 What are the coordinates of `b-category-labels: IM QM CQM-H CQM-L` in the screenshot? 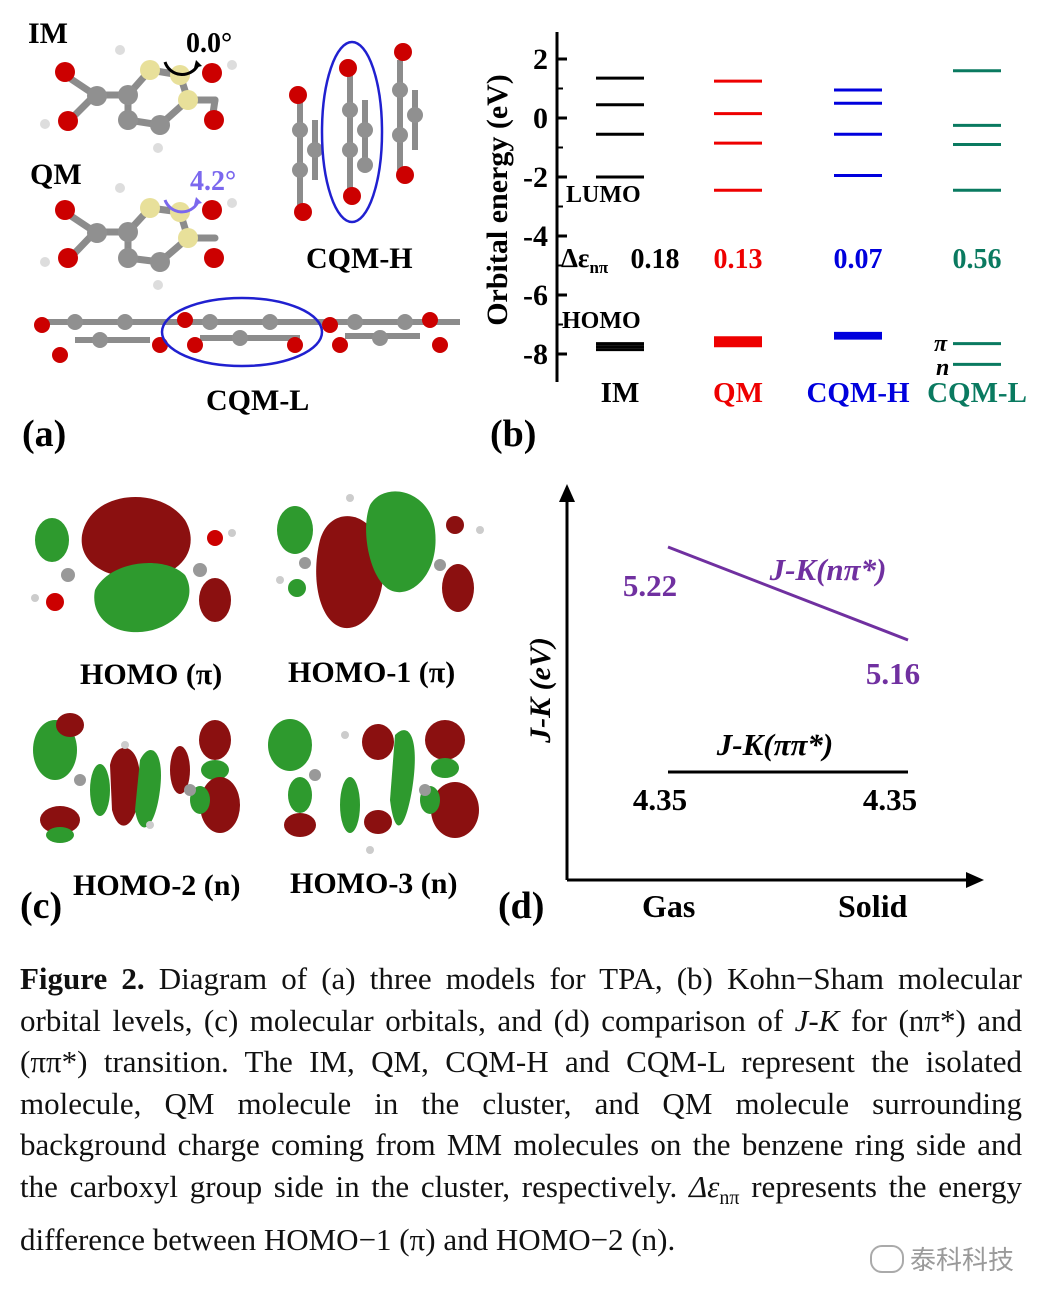 It's located at (814, 393).